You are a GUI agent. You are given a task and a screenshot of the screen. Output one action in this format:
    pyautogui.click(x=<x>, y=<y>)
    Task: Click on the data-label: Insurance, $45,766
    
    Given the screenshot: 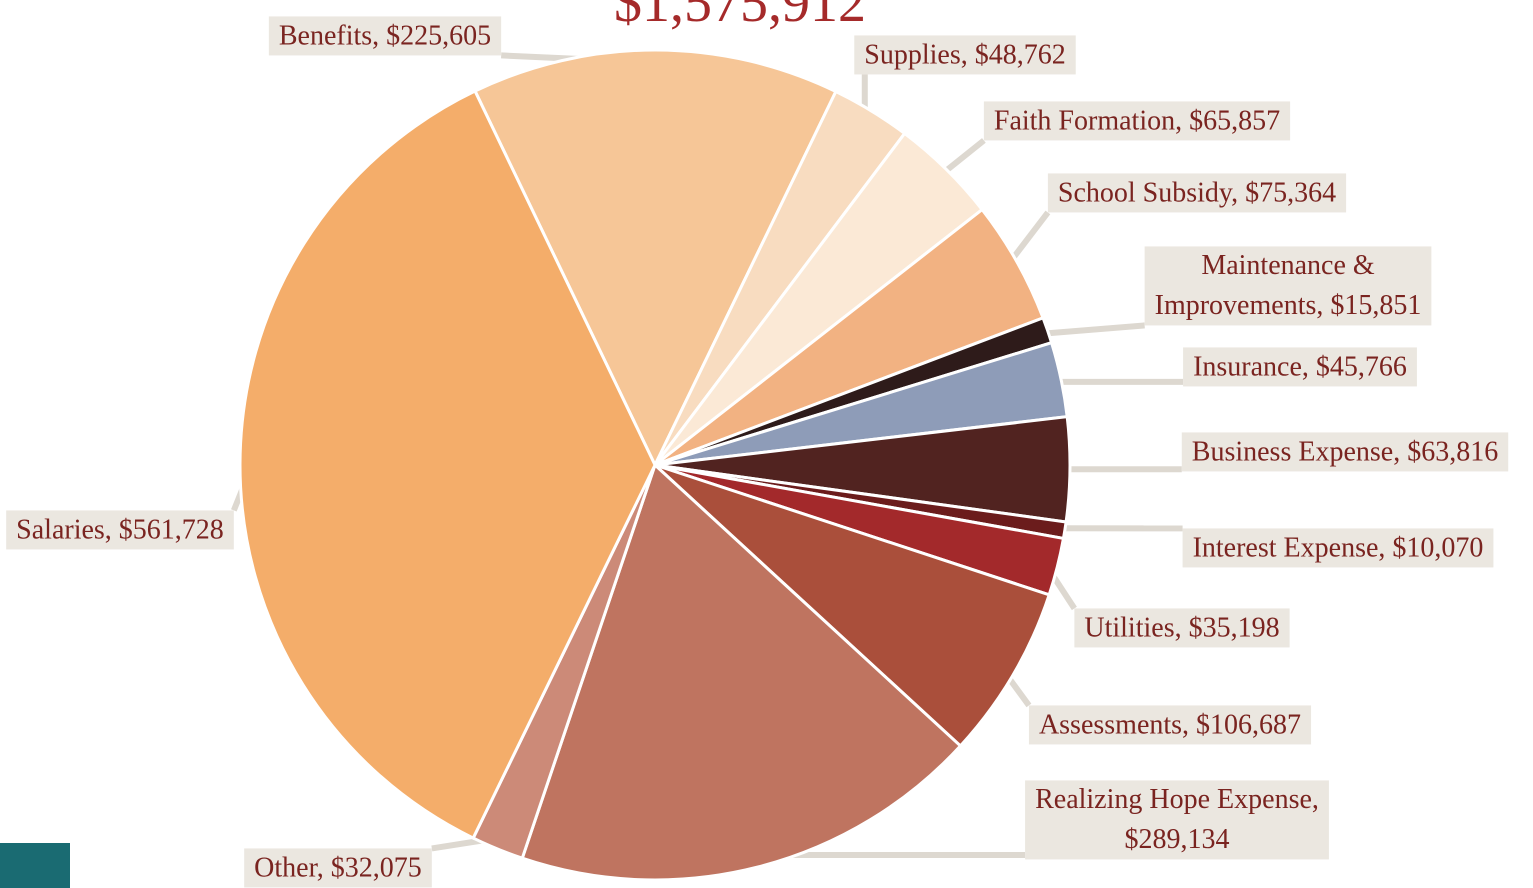 What is the action you would take?
    pyautogui.click(x=1300, y=366)
    